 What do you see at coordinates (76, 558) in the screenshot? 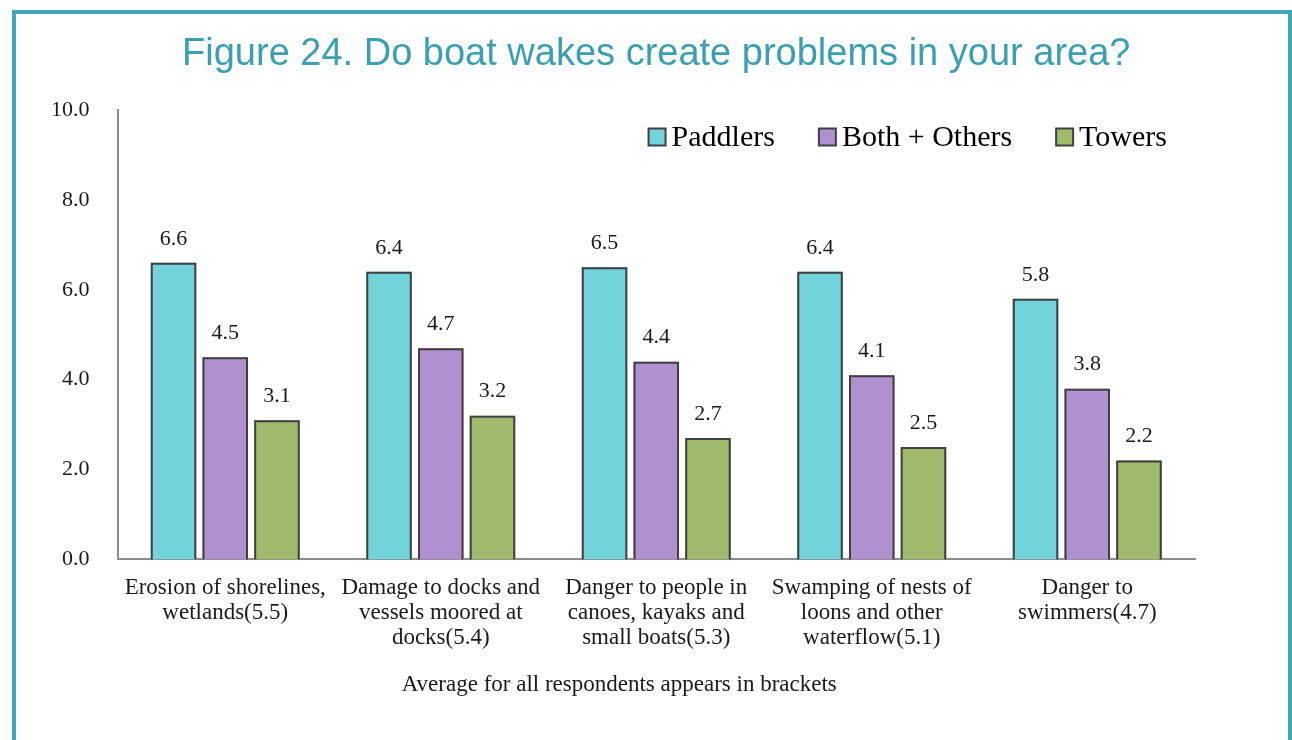
I see `y-tick-label: 0.0` at bounding box center [76, 558].